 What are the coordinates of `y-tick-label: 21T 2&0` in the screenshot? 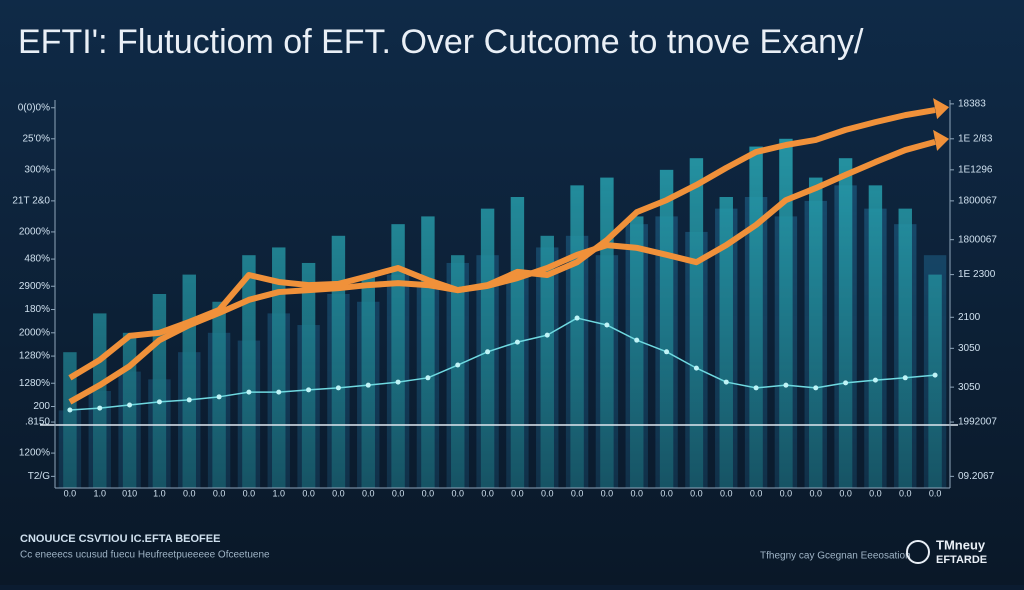 It's located at (31, 201).